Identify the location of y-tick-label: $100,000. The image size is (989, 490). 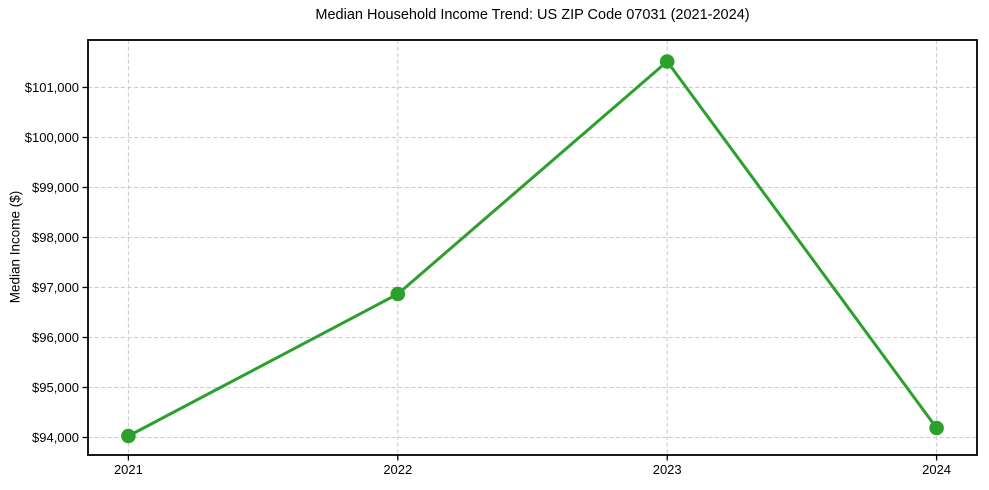
(51, 137).